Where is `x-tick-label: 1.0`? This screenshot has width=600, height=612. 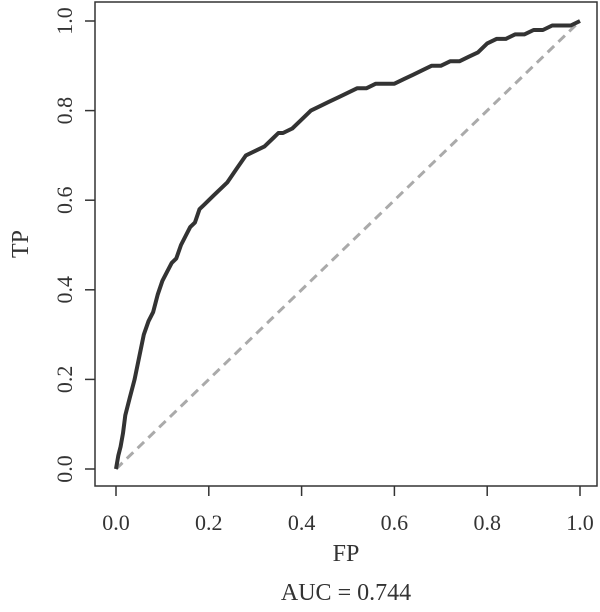
x-tick-label: 1.0 is located at coordinates (580, 522).